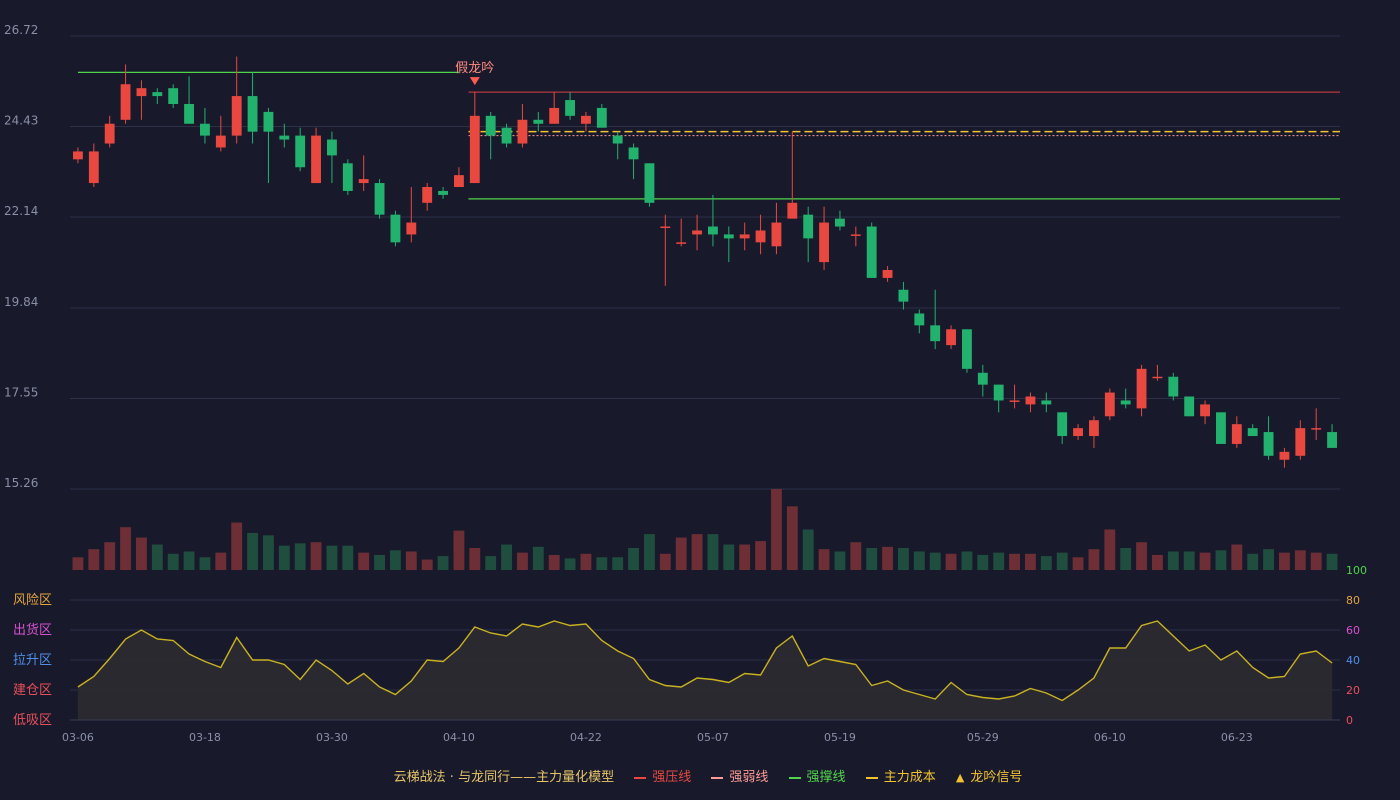 The image size is (1400, 800). What do you see at coordinates (459, 737) in the screenshot?
I see `x-tick-label: 04-10` at bounding box center [459, 737].